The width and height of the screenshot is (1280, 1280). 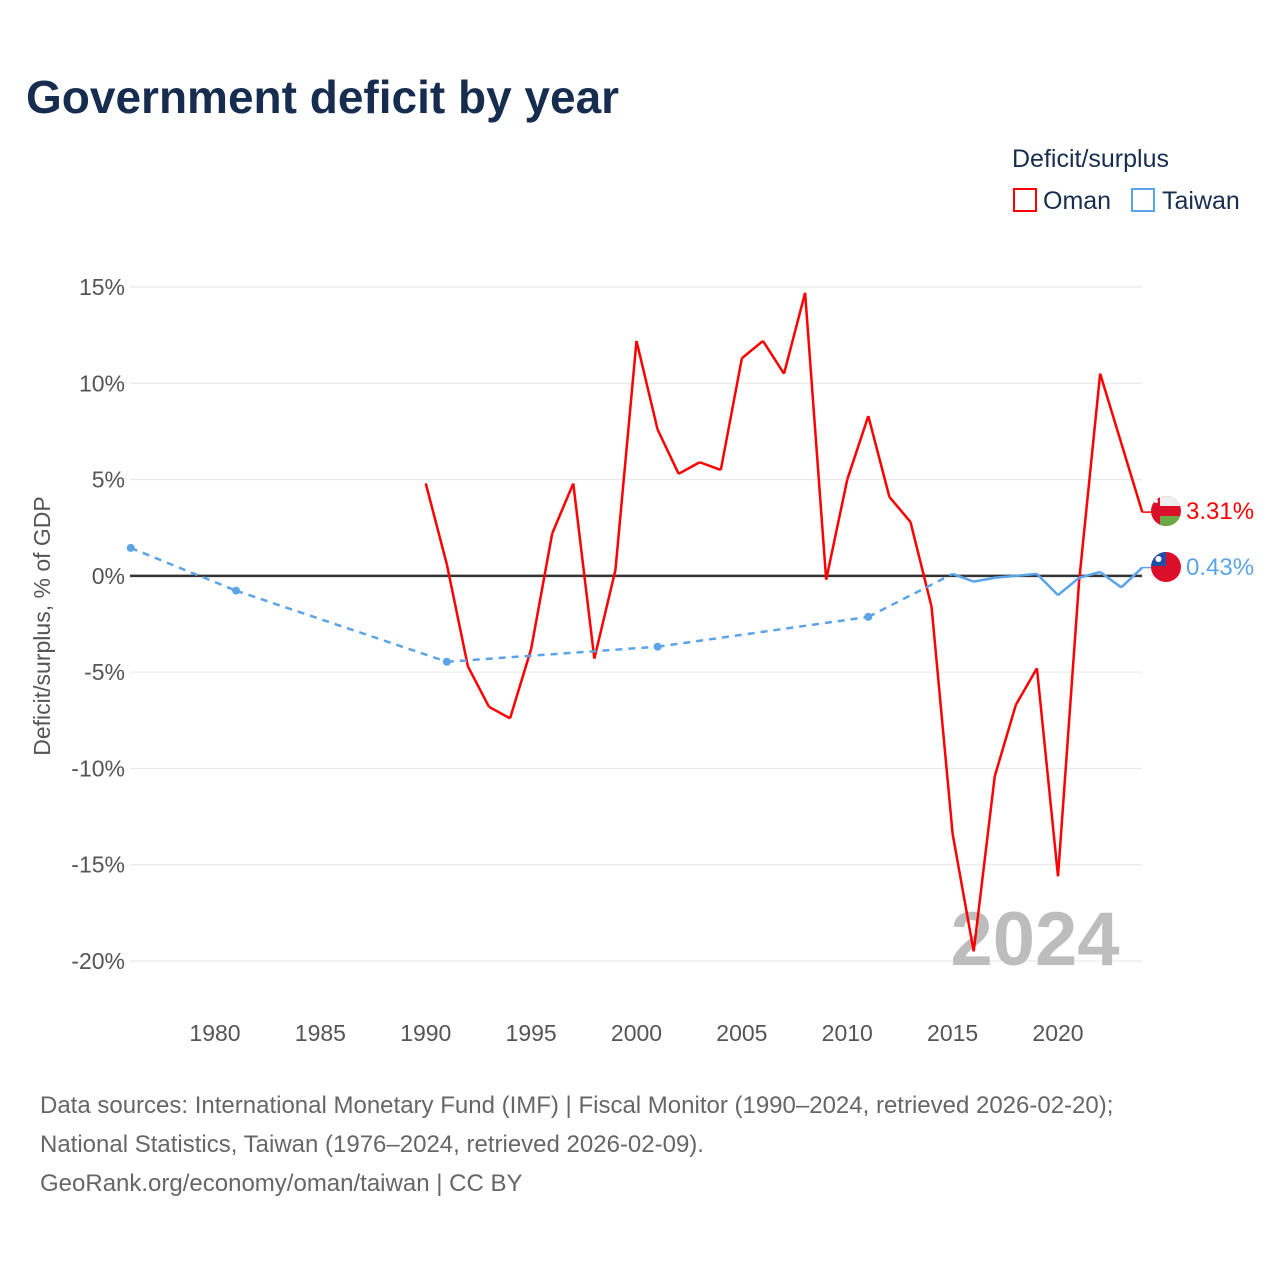 What do you see at coordinates (1090, 159) in the screenshot?
I see `legend-title: Deficit/surplus` at bounding box center [1090, 159].